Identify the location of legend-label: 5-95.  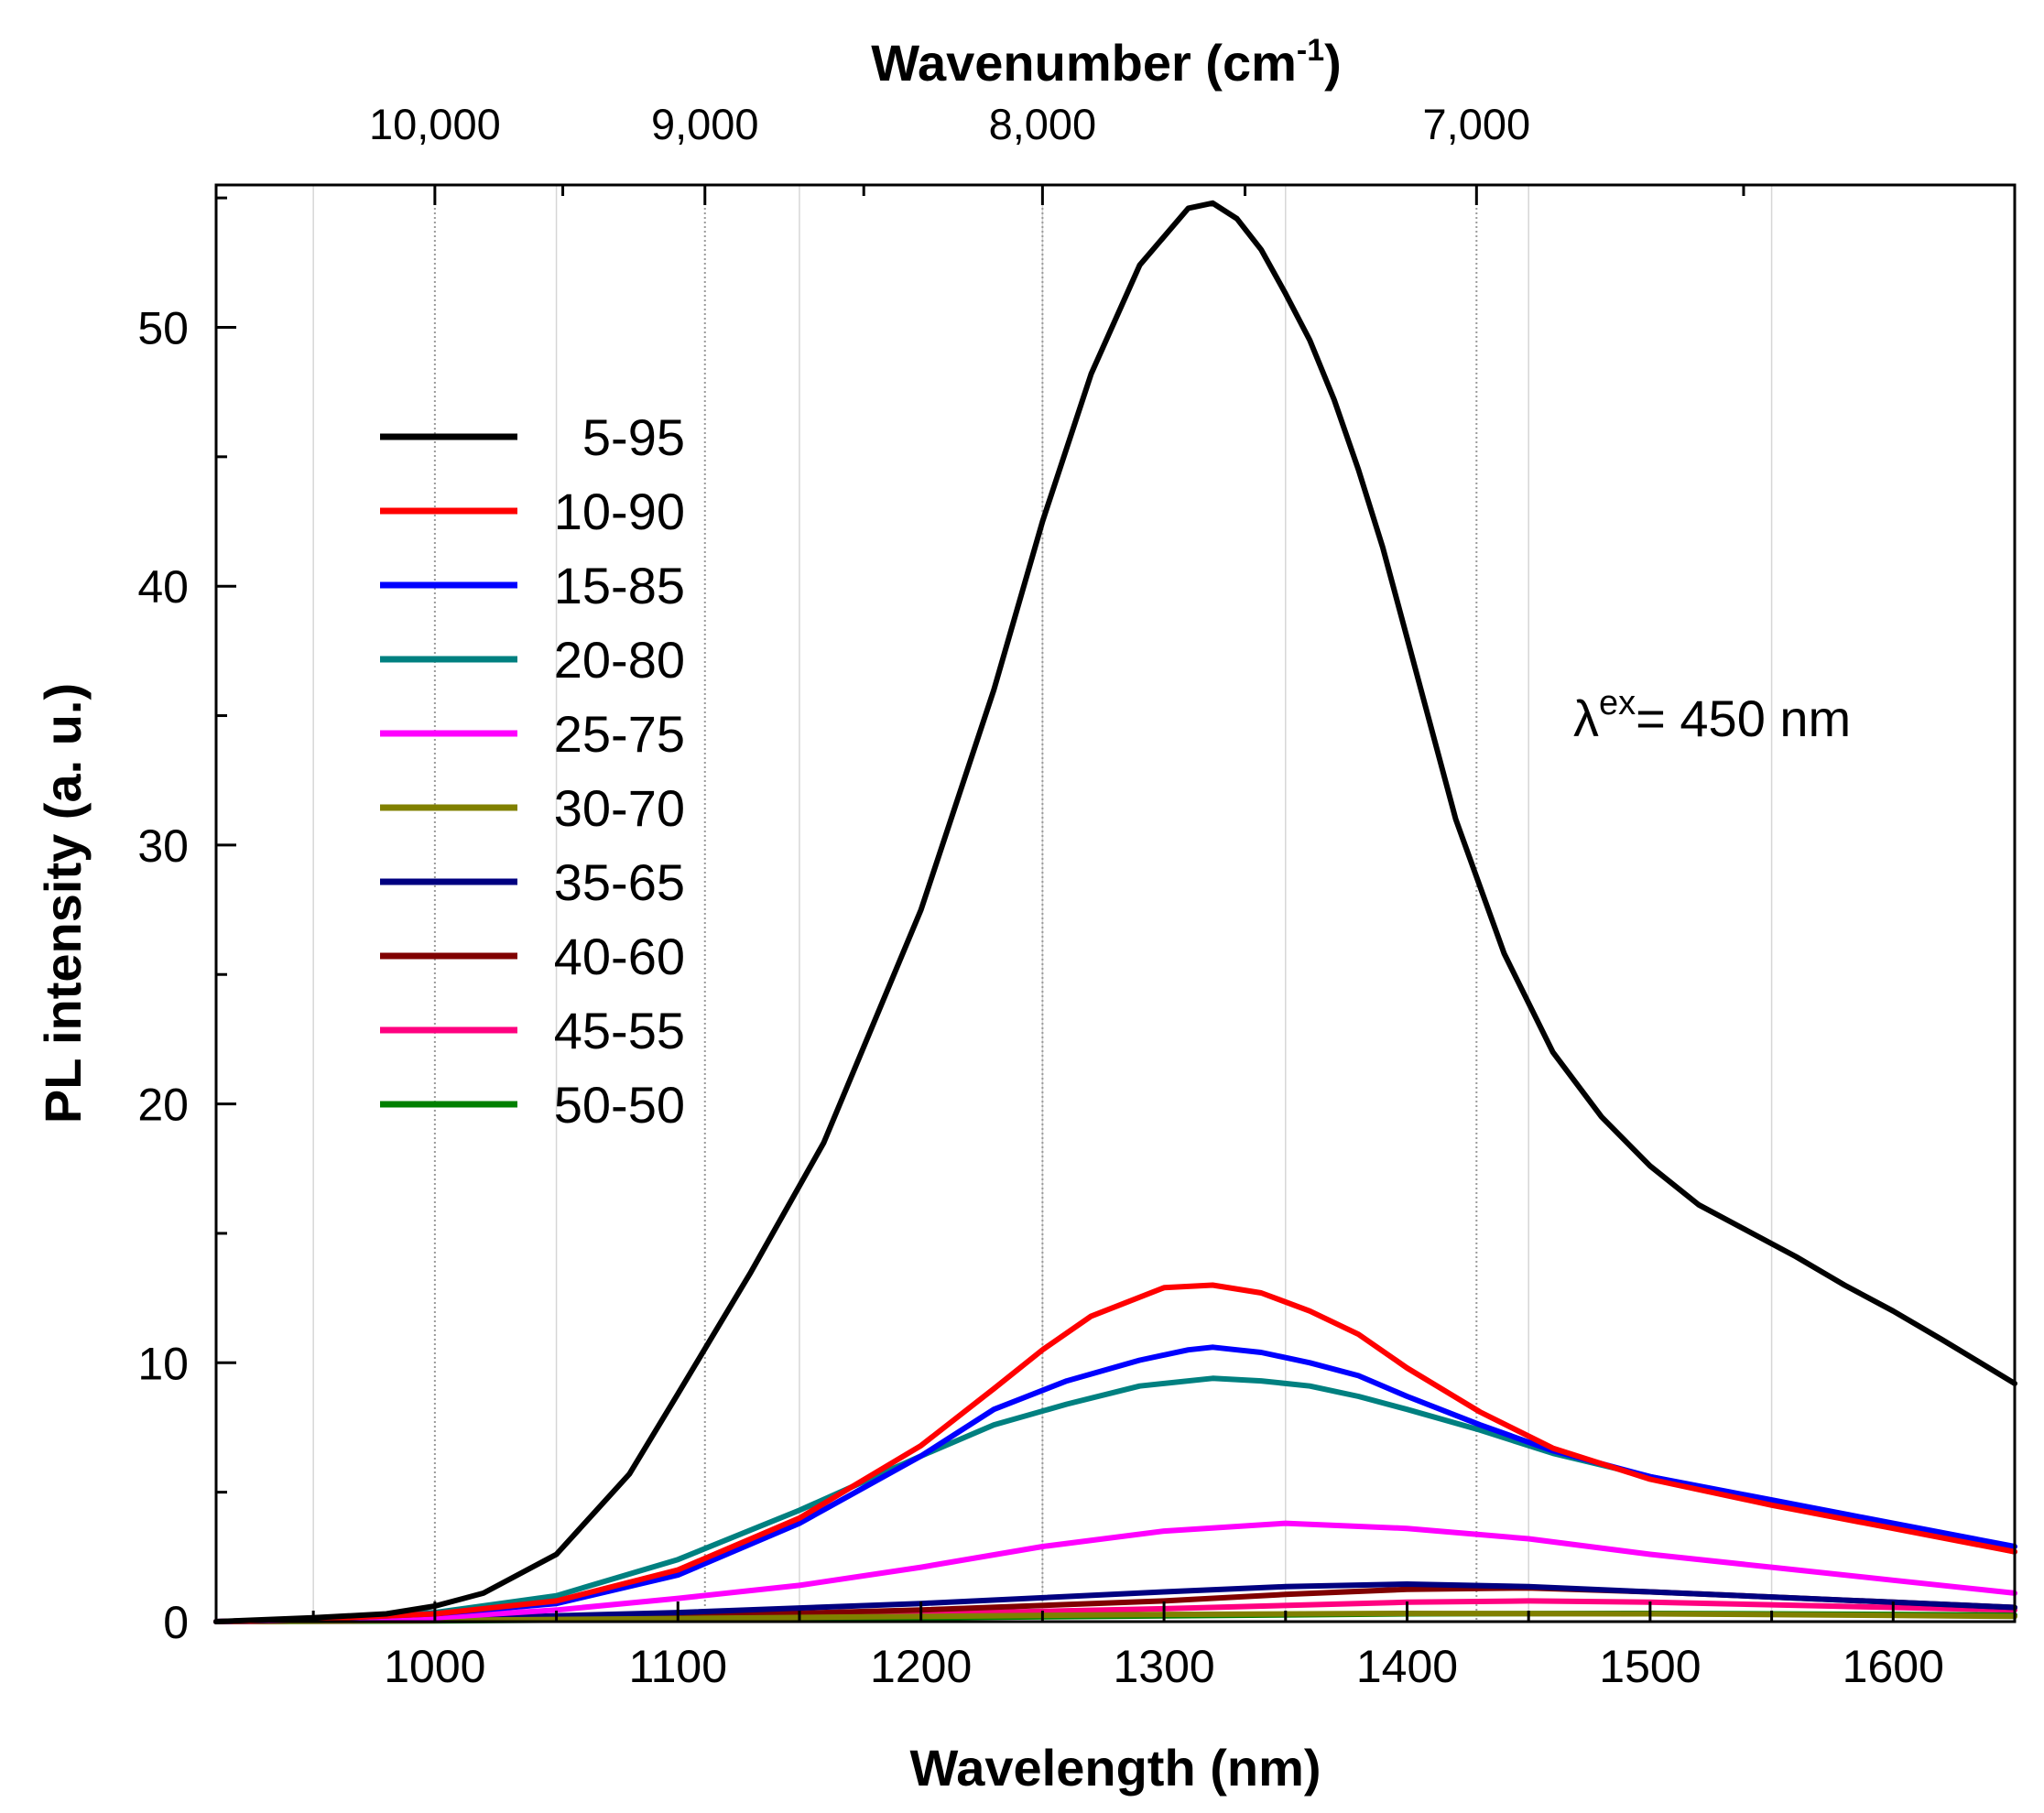
(633, 437).